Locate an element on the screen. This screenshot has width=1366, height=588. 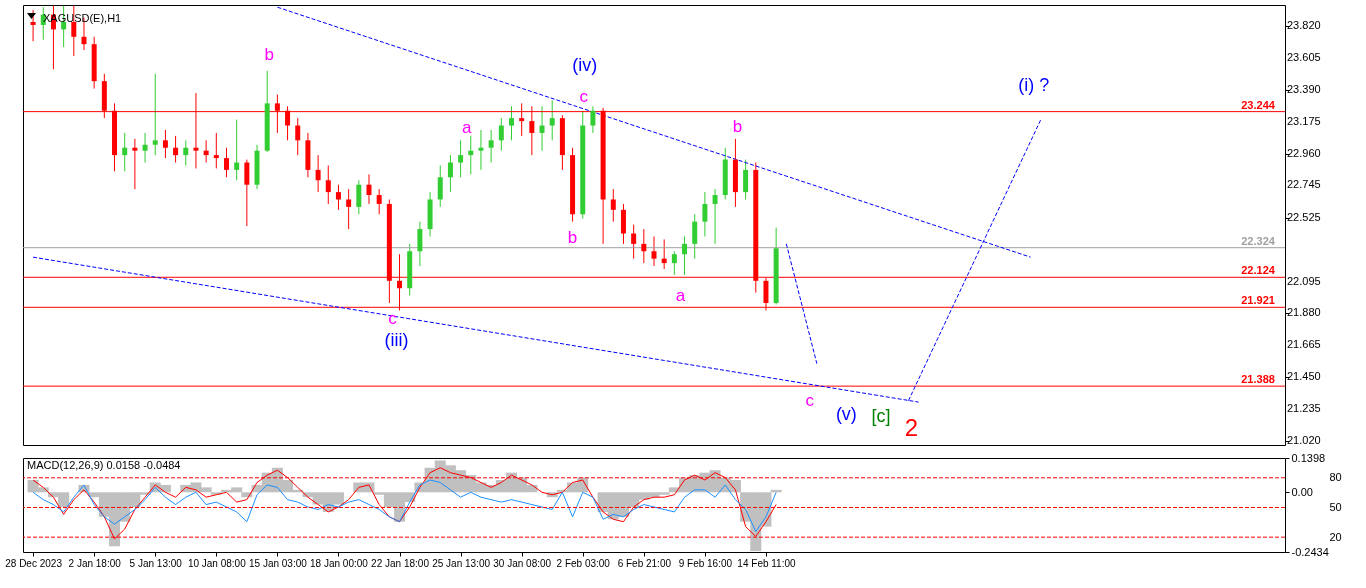
y-tick-label: 21.880 is located at coordinates (1304, 312).